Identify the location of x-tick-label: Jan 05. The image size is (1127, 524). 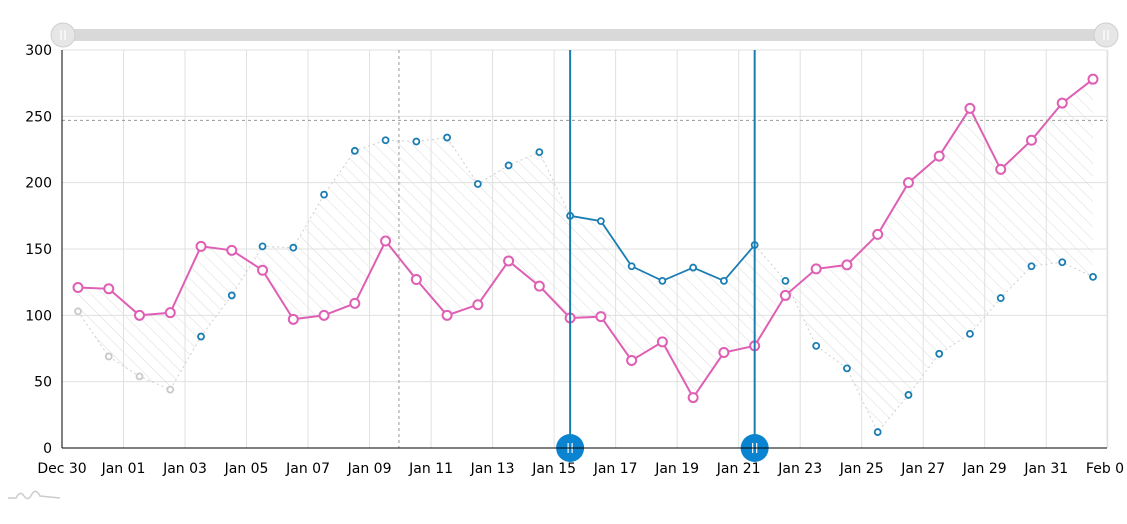
(246, 469).